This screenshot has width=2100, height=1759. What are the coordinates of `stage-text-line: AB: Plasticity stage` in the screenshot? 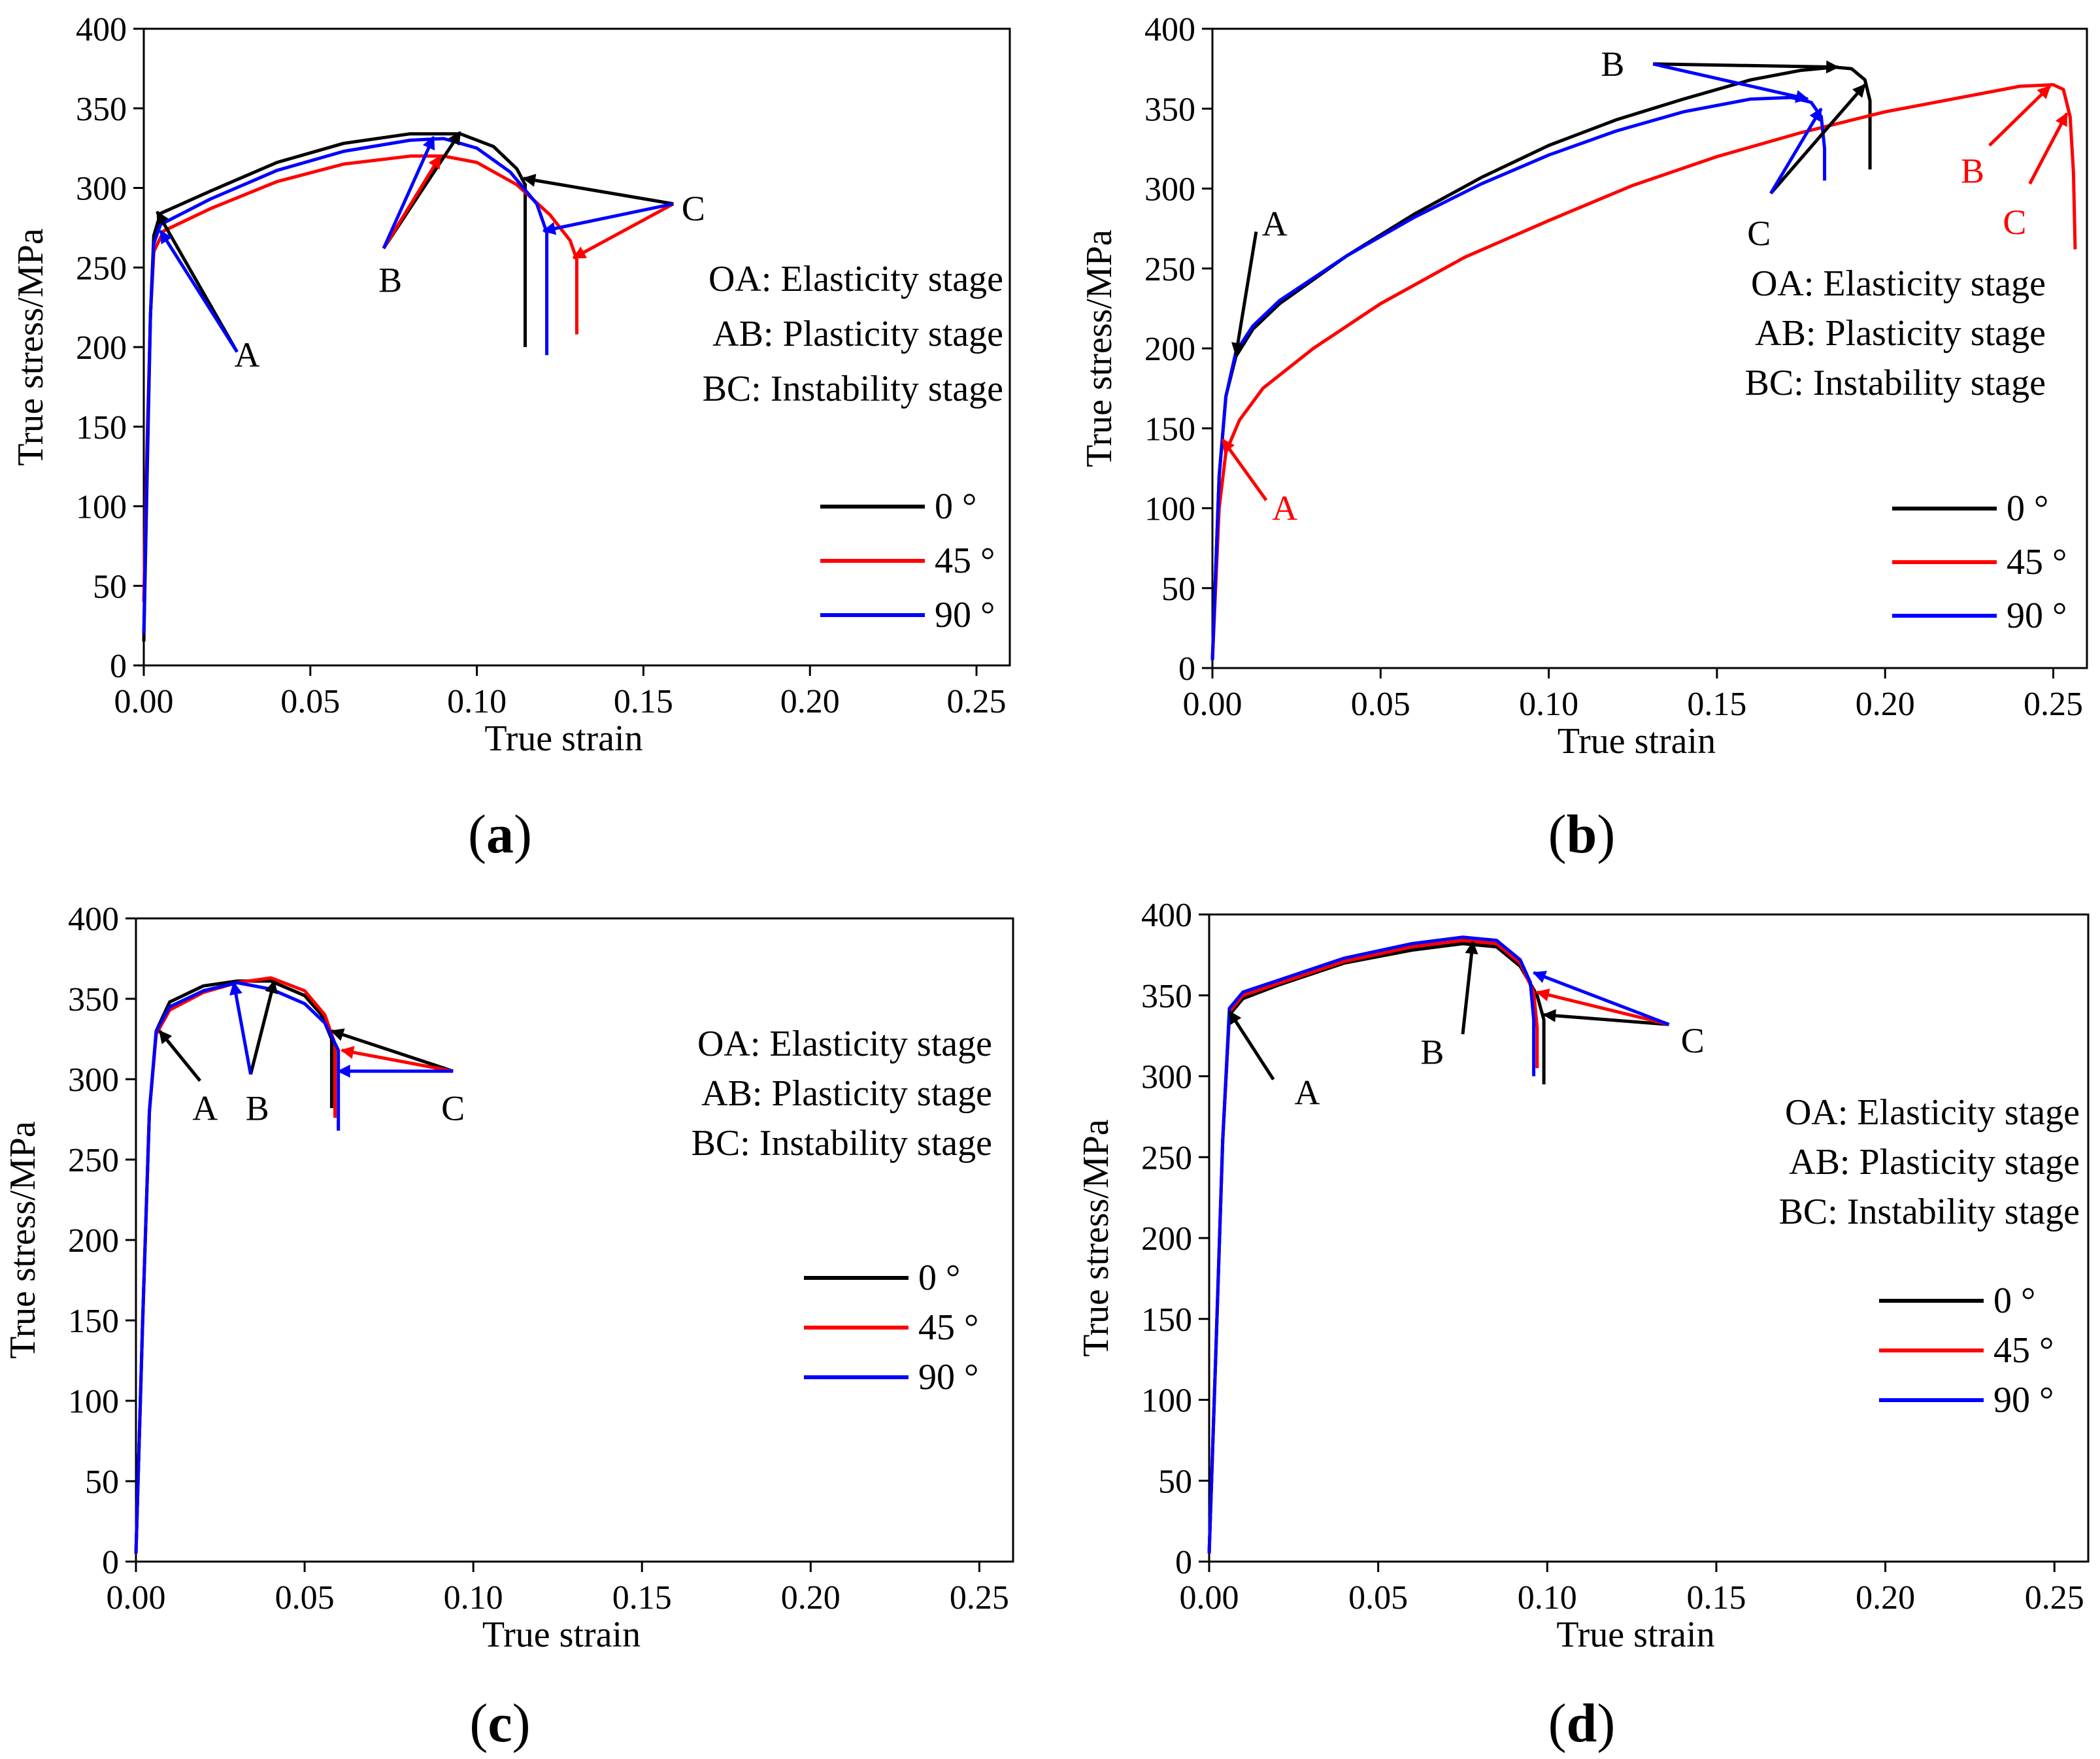 It's located at (1934, 1162).